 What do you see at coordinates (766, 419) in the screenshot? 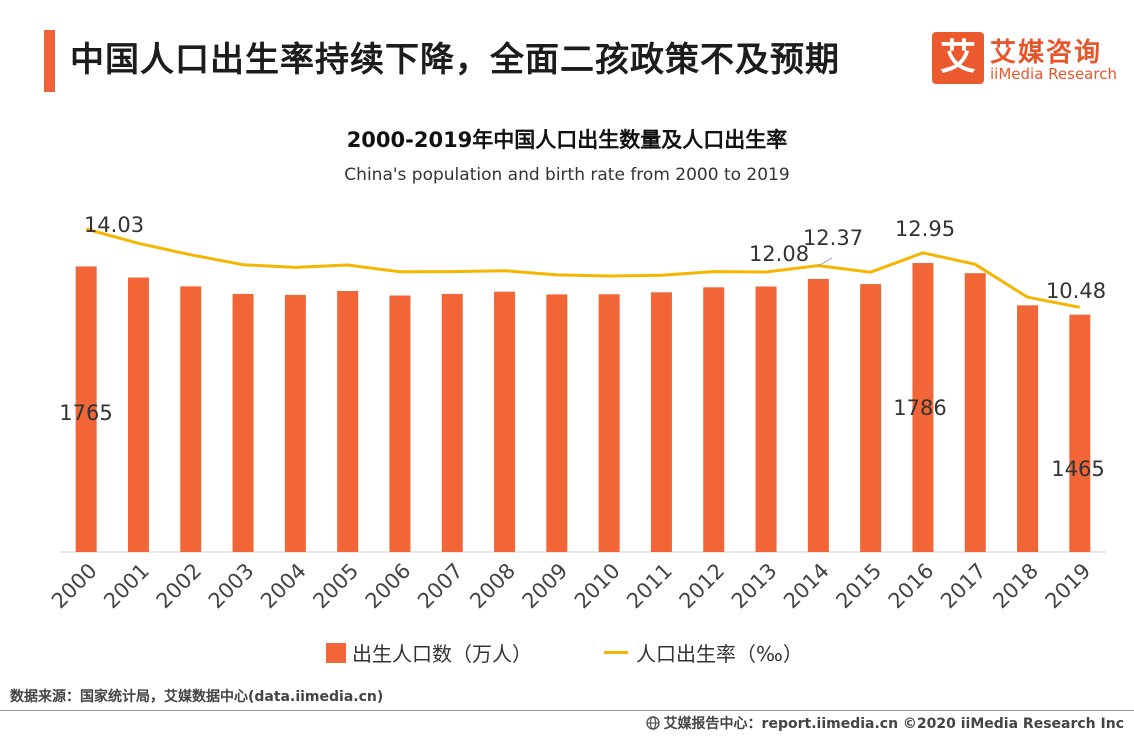
I see `bar-2013` at bounding box center [766, 419].